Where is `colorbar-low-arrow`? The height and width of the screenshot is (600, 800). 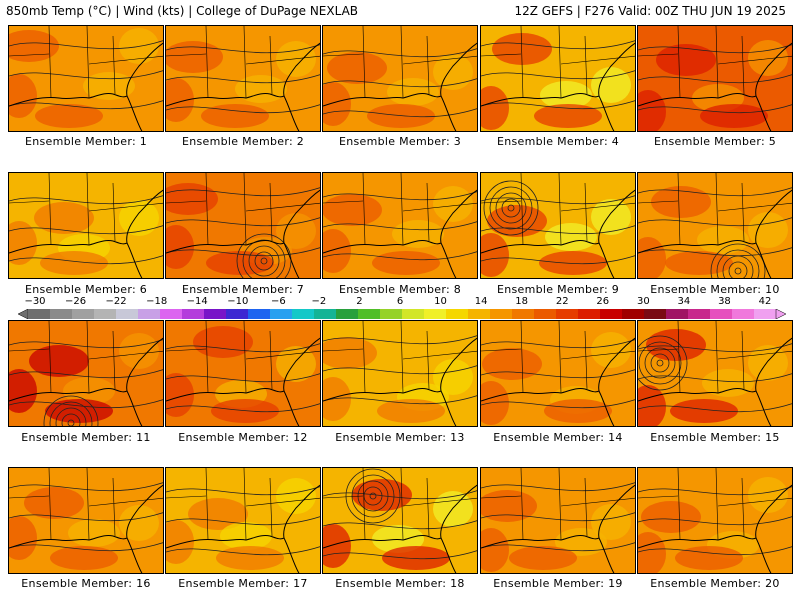 colorbar-low-arrow is located at coordinates (23, 314).